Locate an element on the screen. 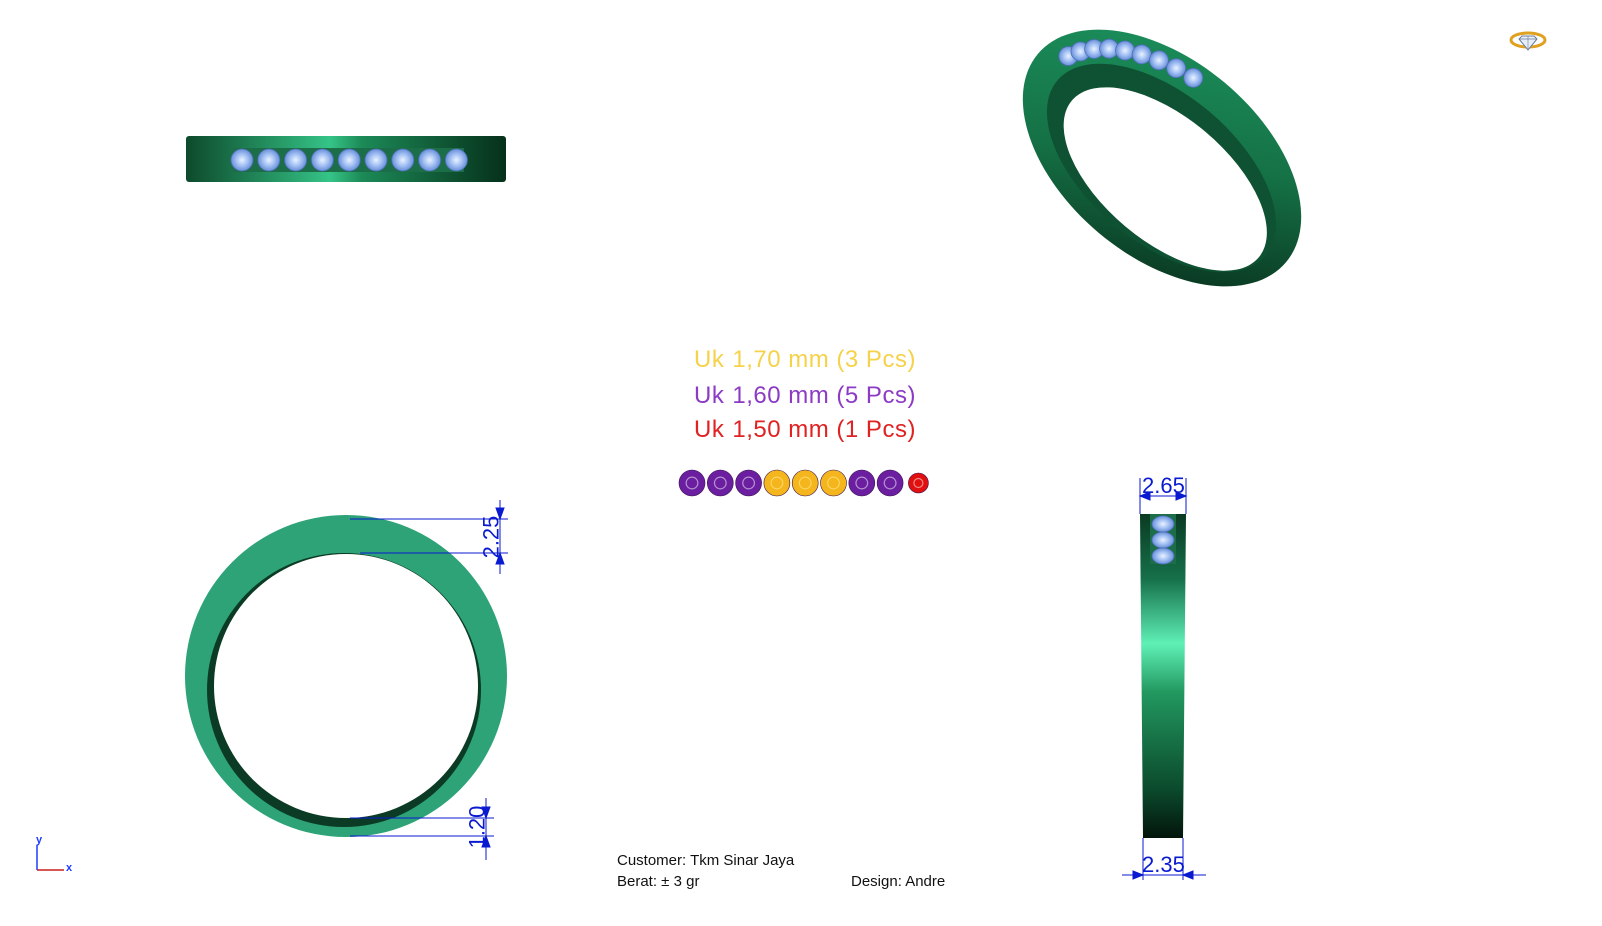 This screenshot has height=926, width=1602. stone-spec-line: Uk 1,60 mm (5 Pcs) is located at coordinates (801, 396).